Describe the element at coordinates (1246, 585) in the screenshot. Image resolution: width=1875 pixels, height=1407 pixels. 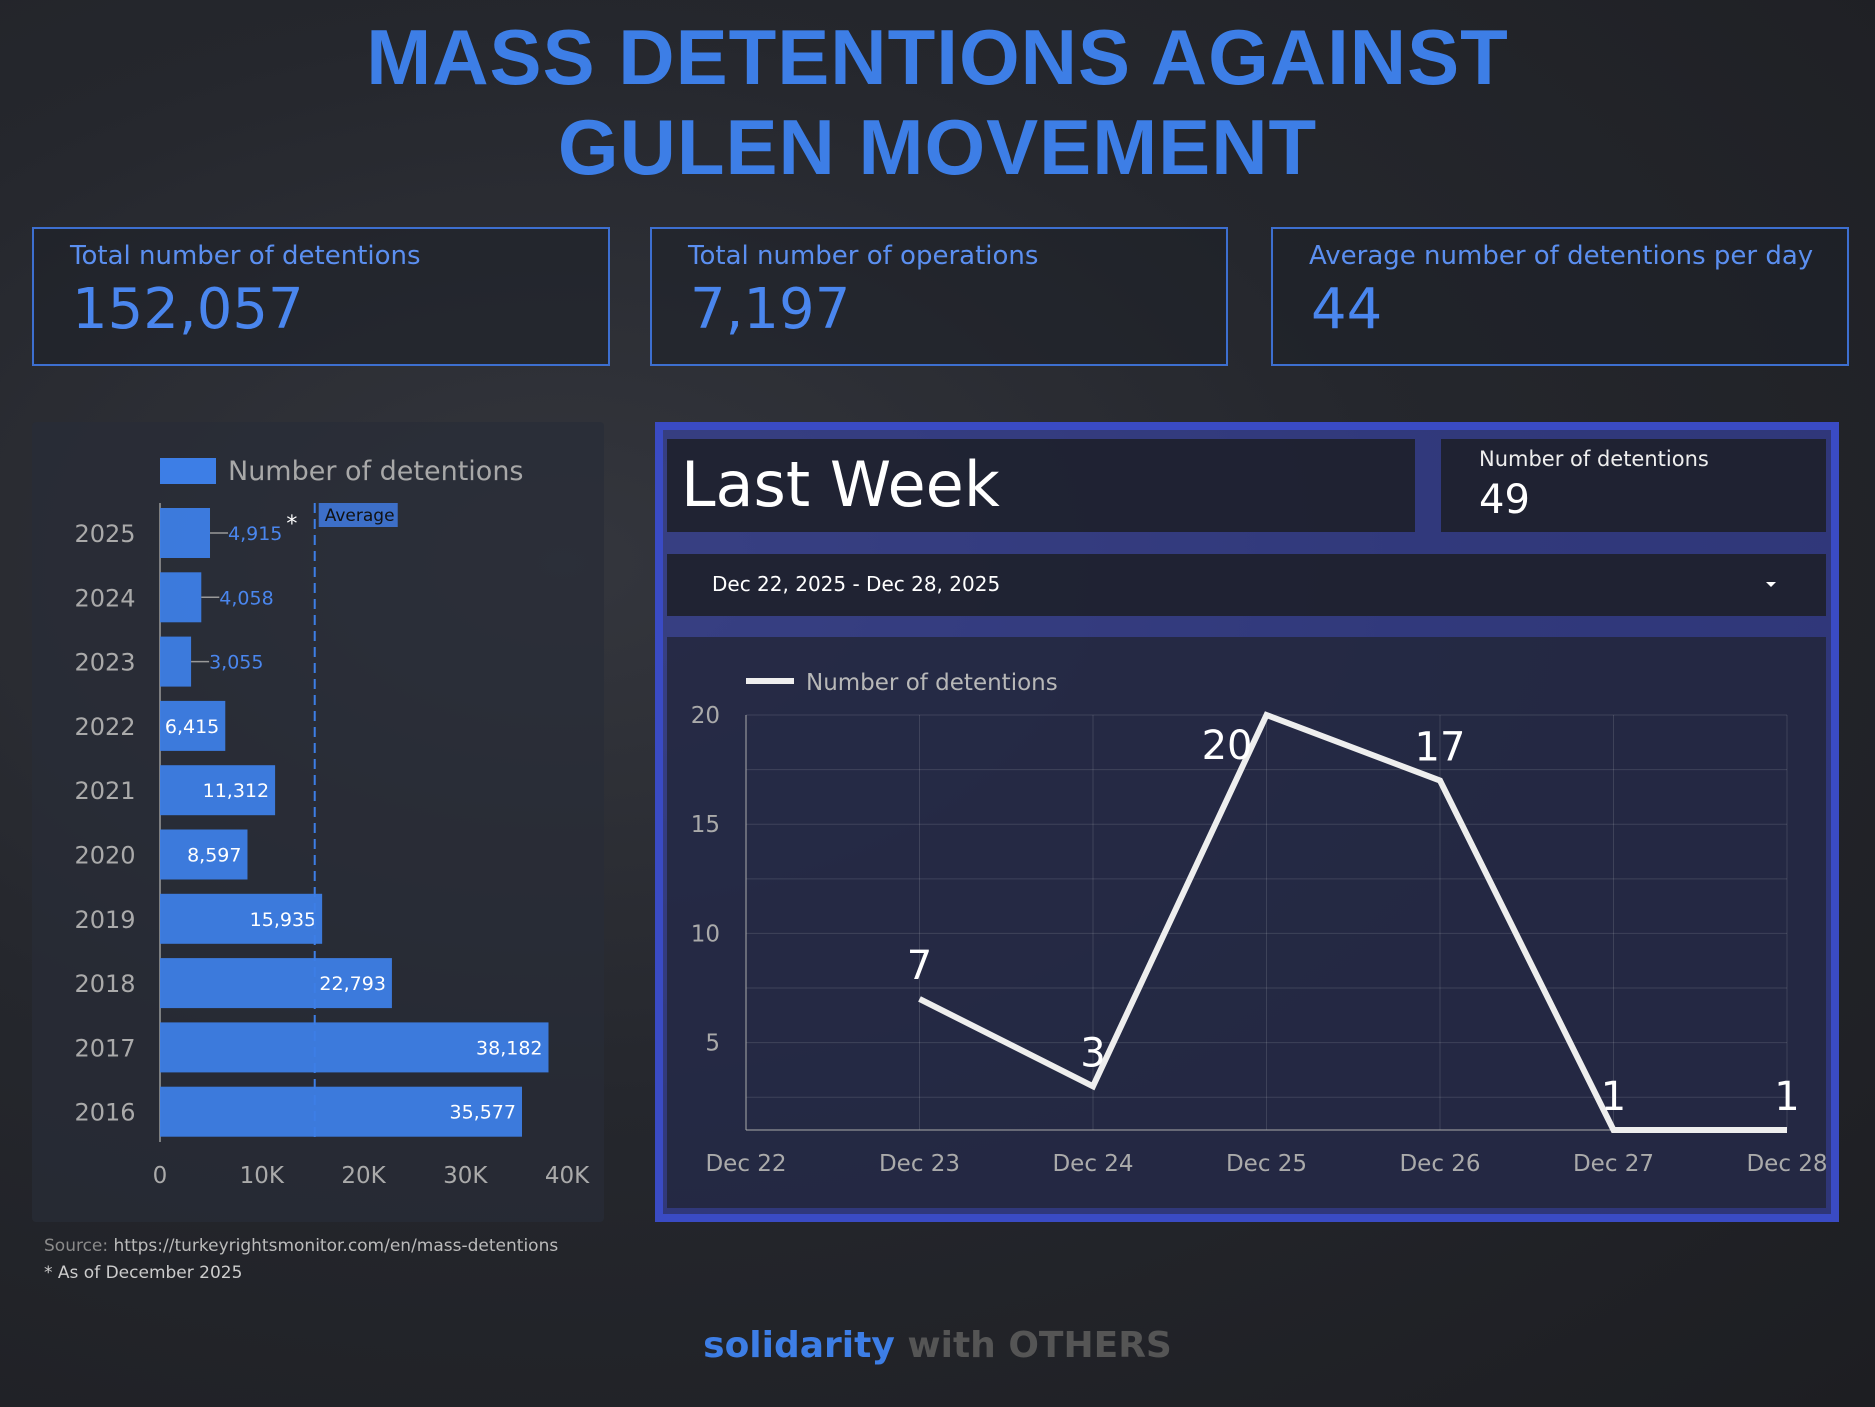
I see `date-range-dropdown: Dec 22, 2025 - Dec 28, 2025` at that location.